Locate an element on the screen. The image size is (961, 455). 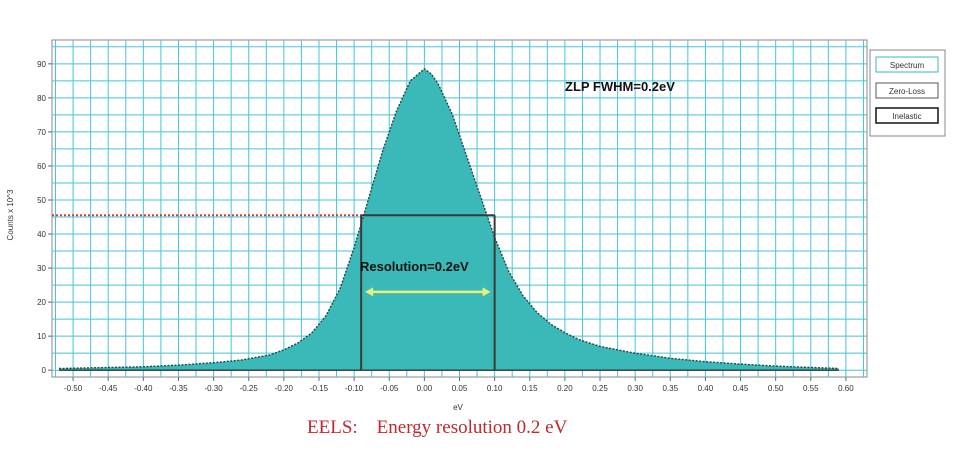
x-tick-label: -0.50 is located at coordinates (73, 388).